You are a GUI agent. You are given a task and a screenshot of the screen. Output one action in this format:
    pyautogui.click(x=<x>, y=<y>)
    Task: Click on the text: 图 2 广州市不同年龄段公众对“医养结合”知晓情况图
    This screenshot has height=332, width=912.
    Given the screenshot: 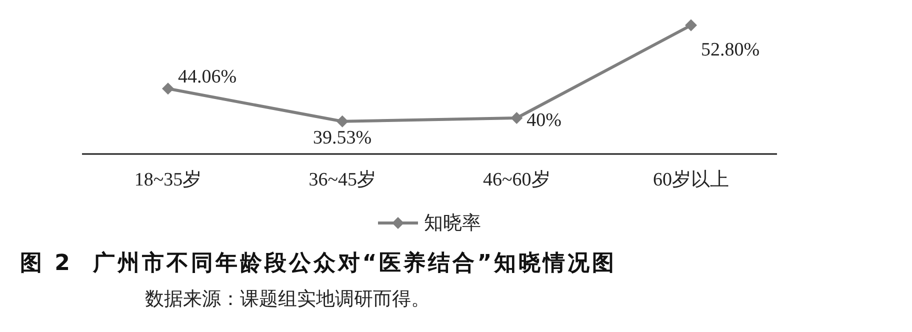 What is the action you would take?
    pyautogui.click(x=319, y=264)
    